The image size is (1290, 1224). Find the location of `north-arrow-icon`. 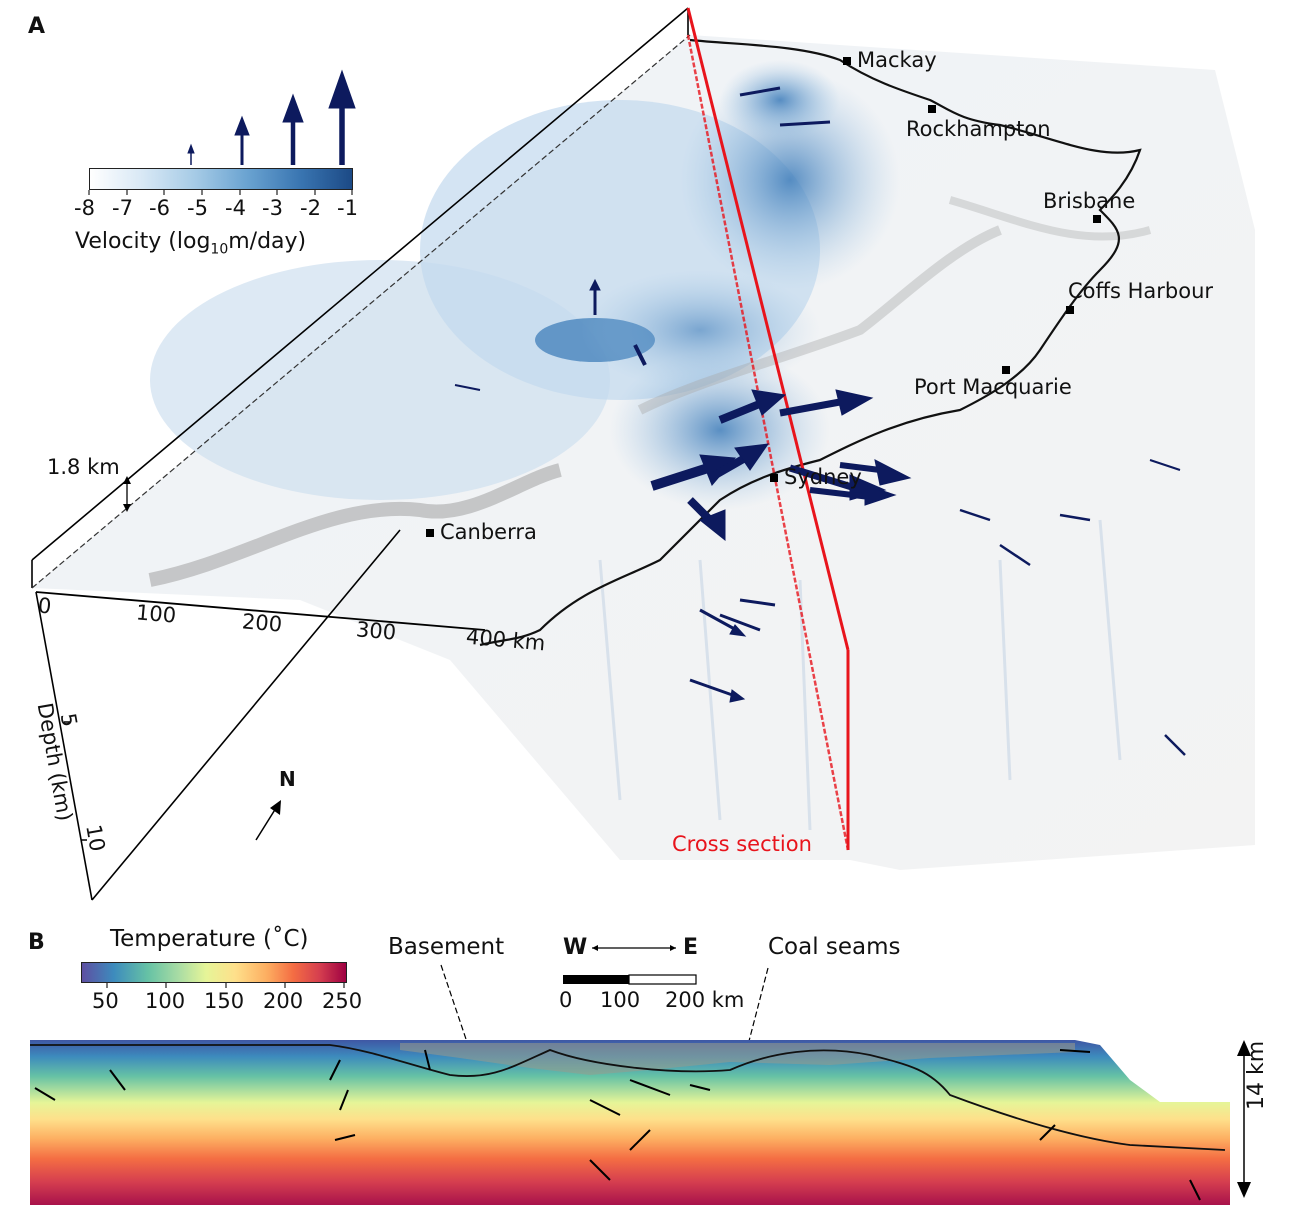

north-arrow-icon is located at coordinates (268, 820).